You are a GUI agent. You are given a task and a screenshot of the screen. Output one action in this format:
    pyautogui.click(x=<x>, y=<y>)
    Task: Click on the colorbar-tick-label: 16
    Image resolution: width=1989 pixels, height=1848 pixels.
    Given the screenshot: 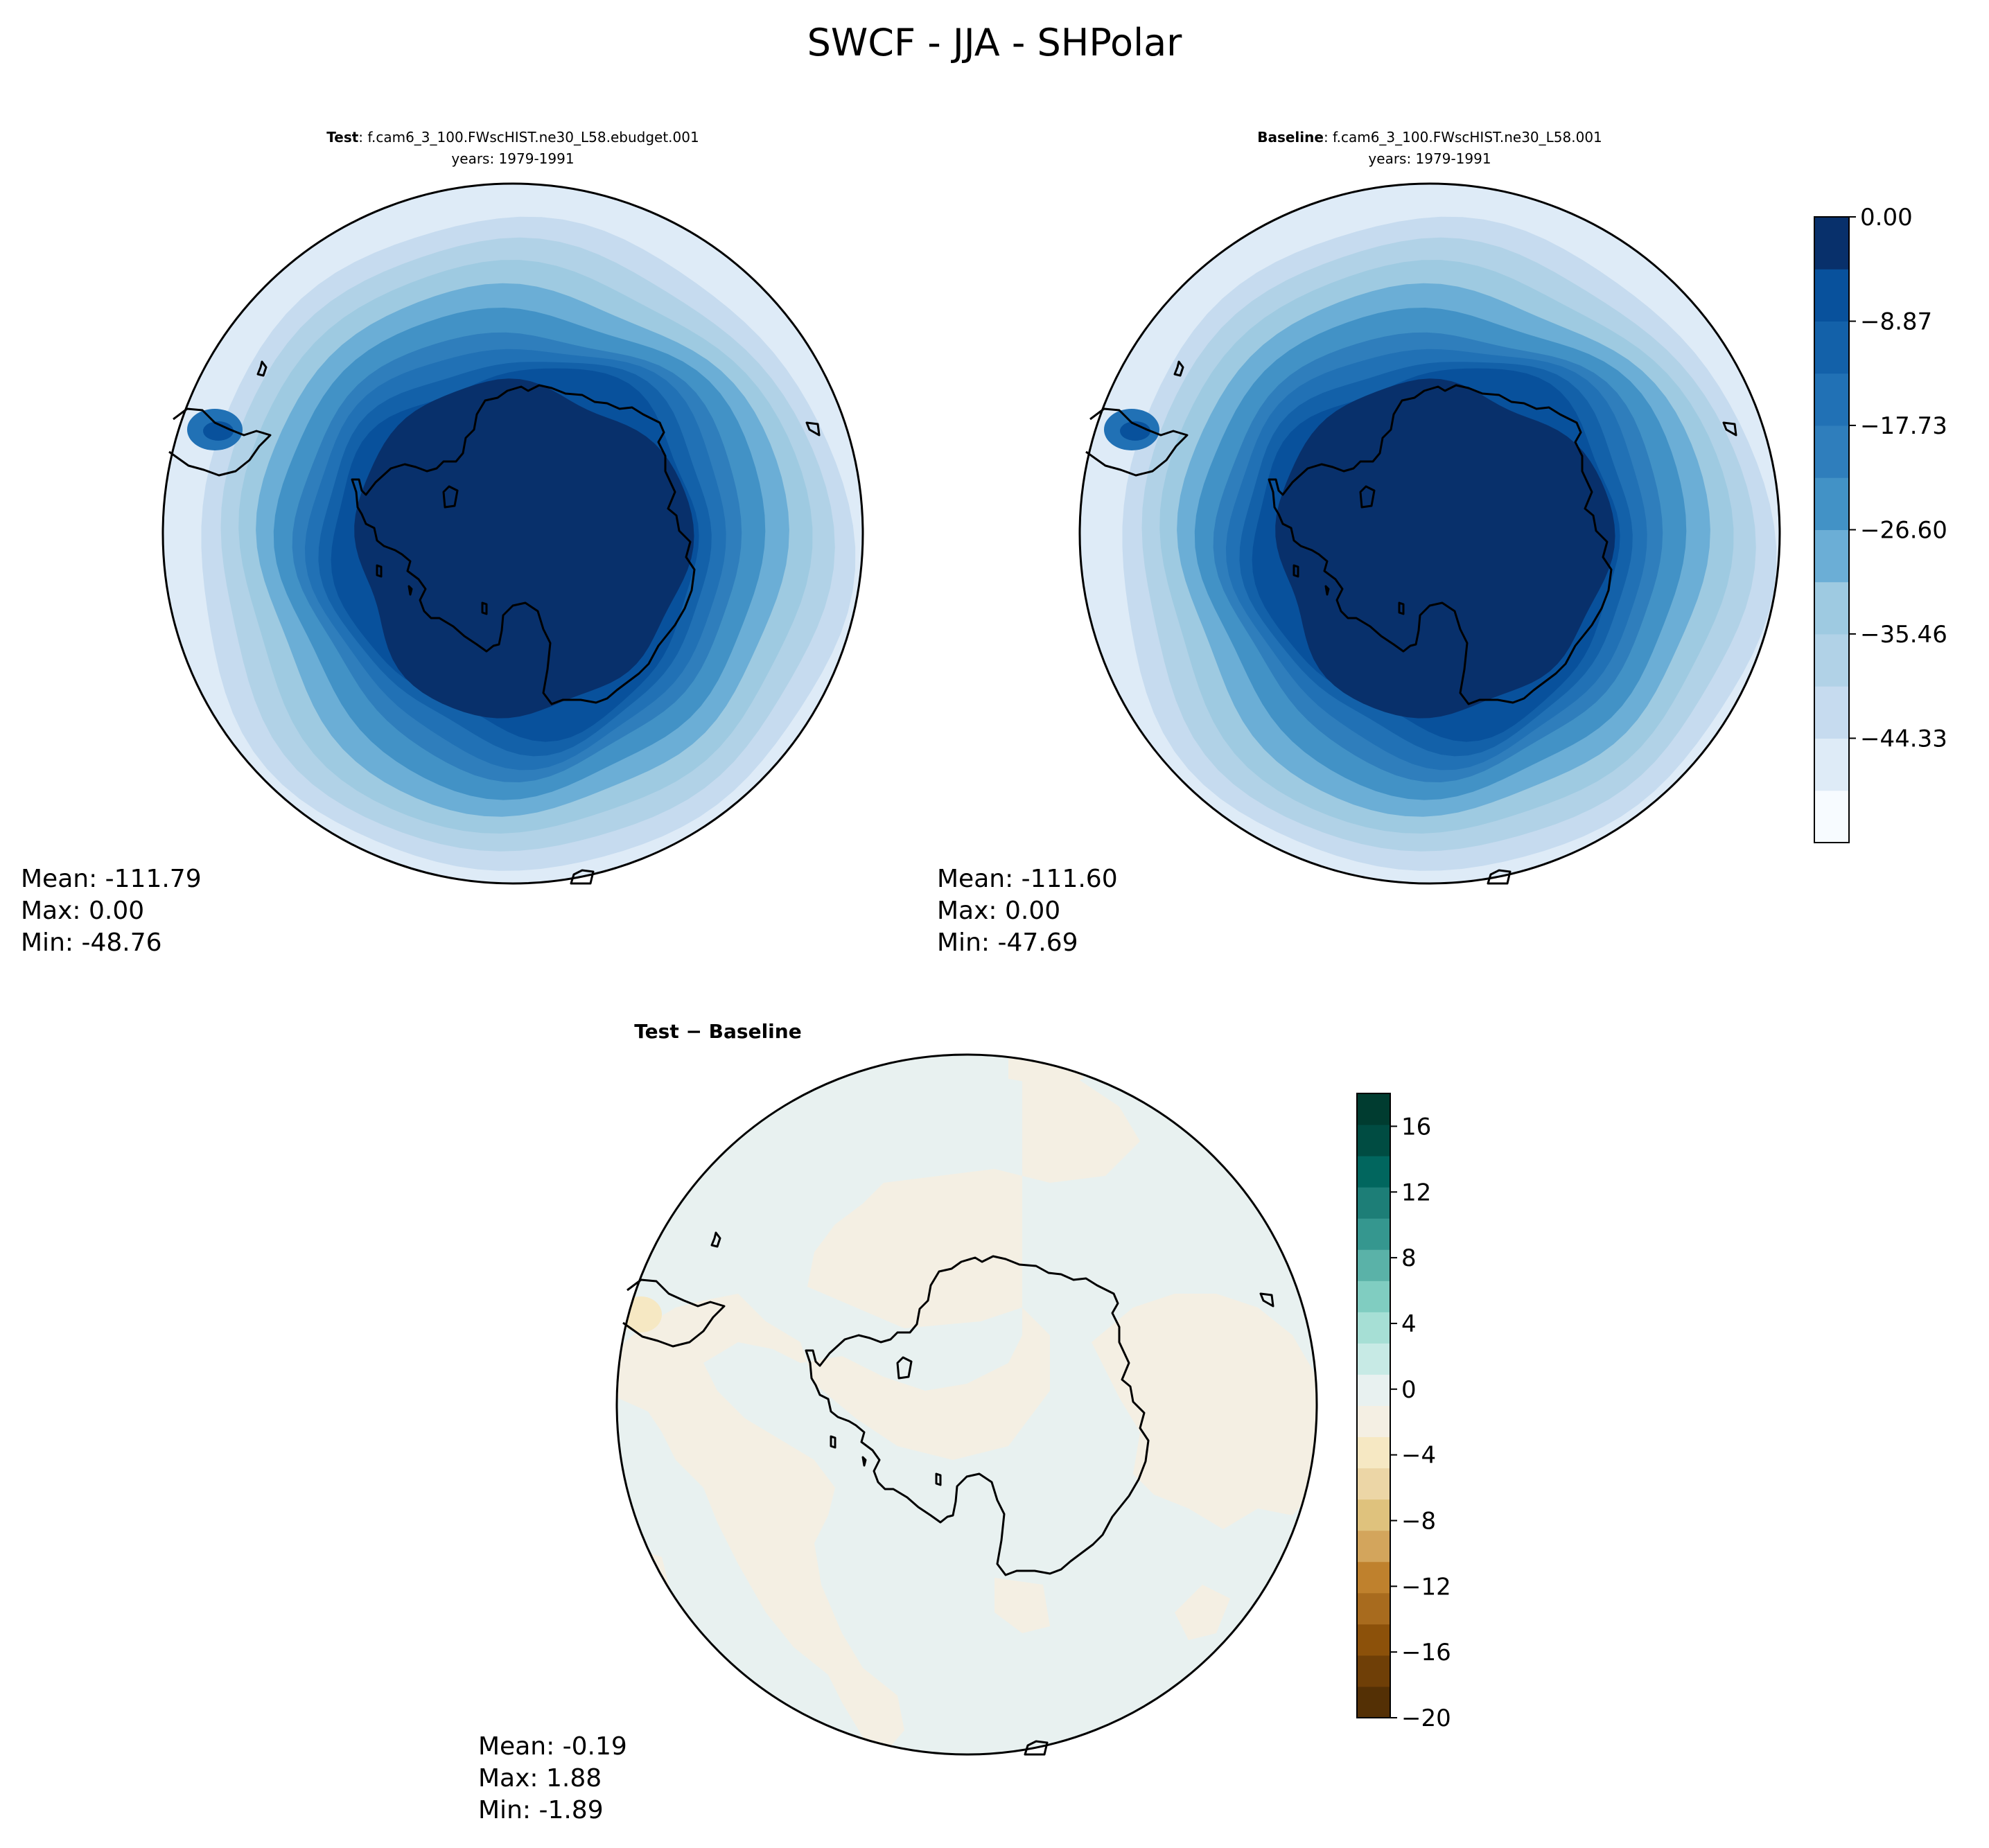 What is the action you would take?
    pyautogui.click(x=1416, y=1127)
    